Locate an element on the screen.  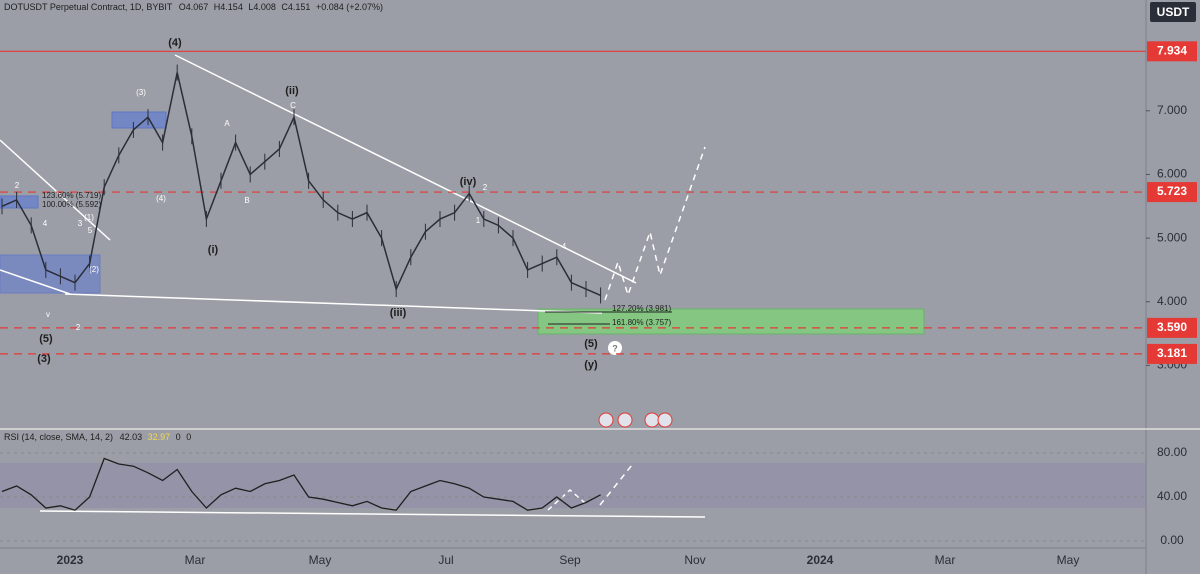
help-icon-glyph: ? is located at coordinates (615, 348).